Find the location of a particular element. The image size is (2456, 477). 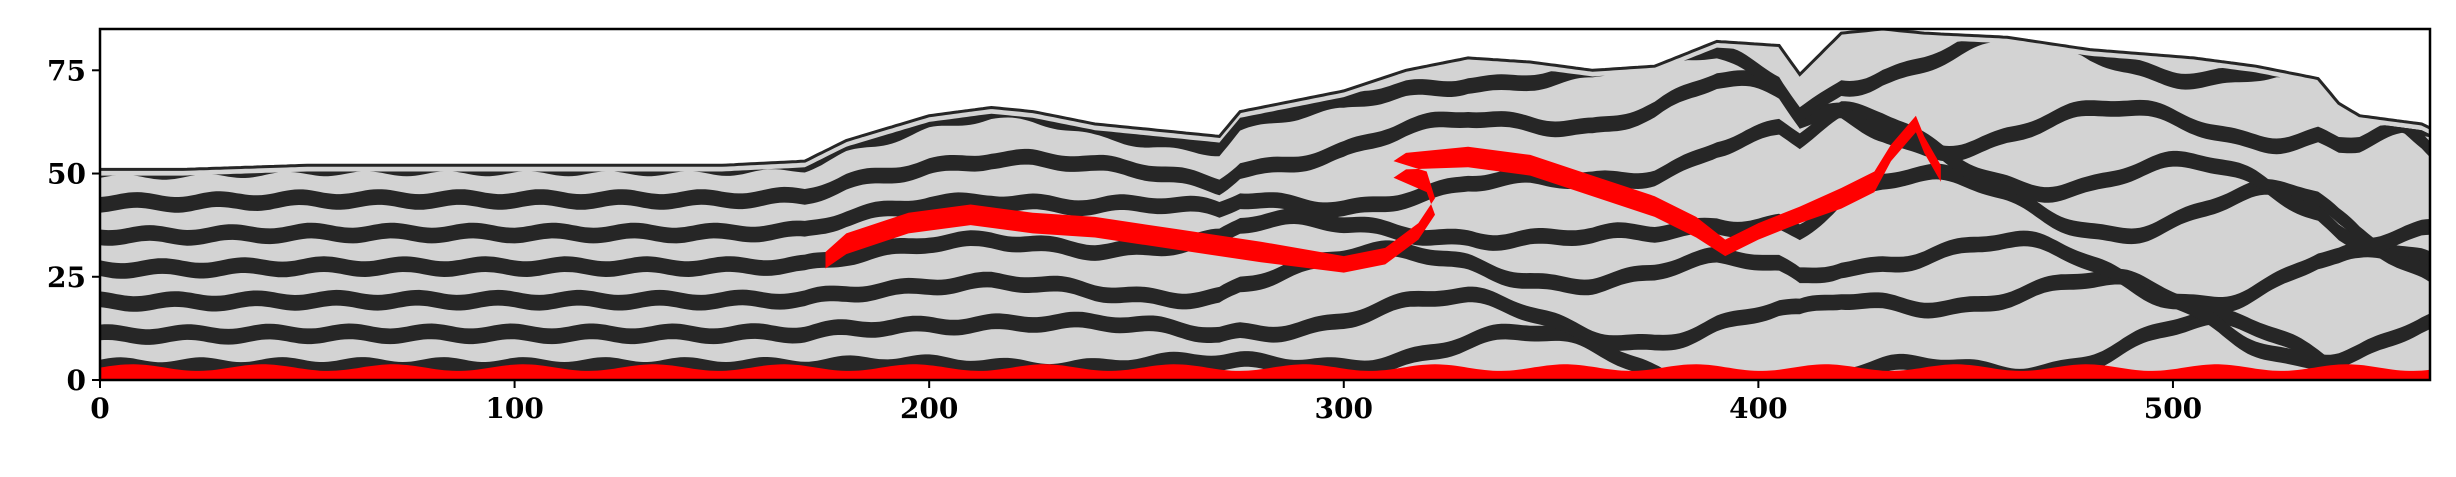

x-tick-label: 300 is located at coordinates (1344, 408).